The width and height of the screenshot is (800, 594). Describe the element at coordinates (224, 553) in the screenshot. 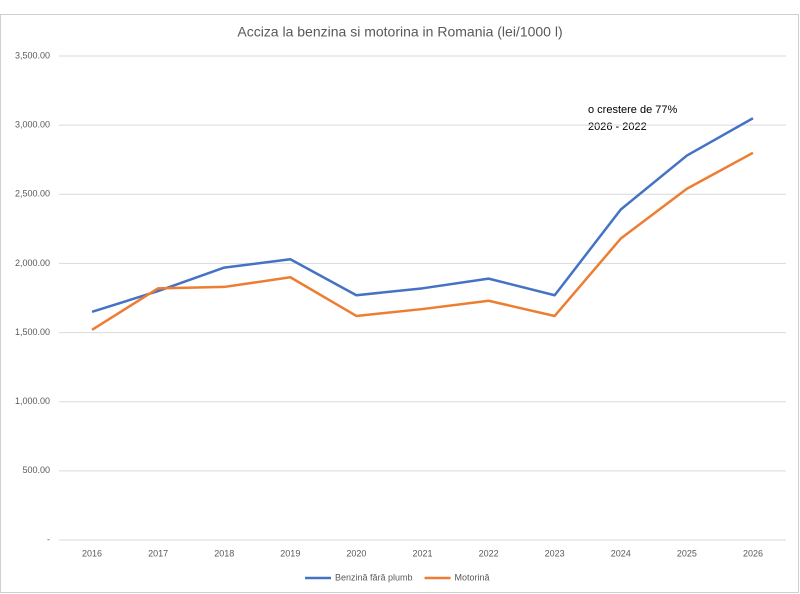

I see `x-tick-label: 2018` at that location.